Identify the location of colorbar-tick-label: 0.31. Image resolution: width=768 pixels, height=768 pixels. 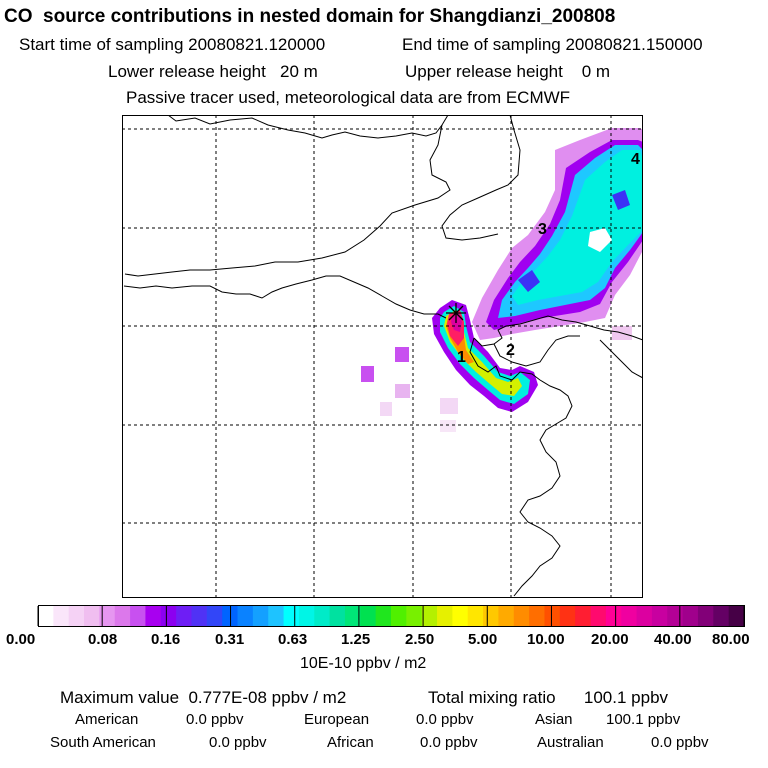
(230, 639).